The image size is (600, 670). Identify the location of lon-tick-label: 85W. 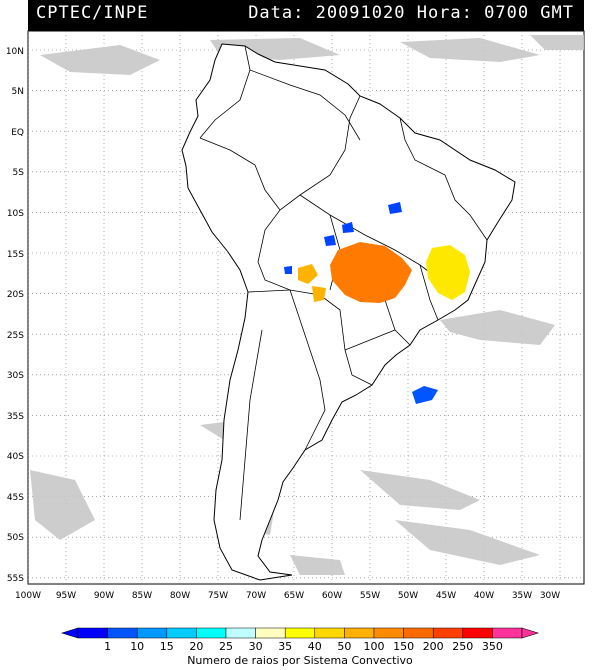
(142, 596).